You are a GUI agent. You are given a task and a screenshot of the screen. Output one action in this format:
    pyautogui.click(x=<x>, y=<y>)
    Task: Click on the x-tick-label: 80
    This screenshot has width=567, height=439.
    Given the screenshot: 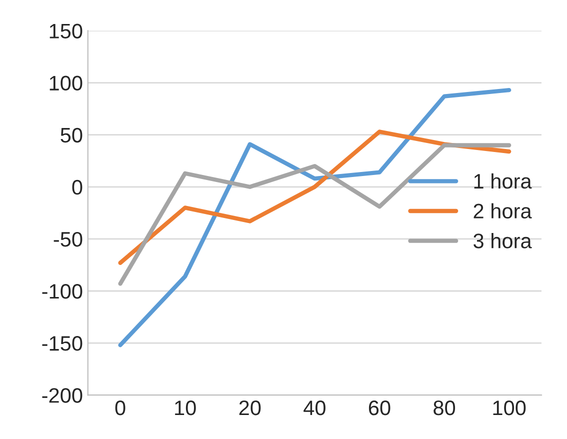 What is the action you would take?
    pyautogui.click(x=445, y=408)
    